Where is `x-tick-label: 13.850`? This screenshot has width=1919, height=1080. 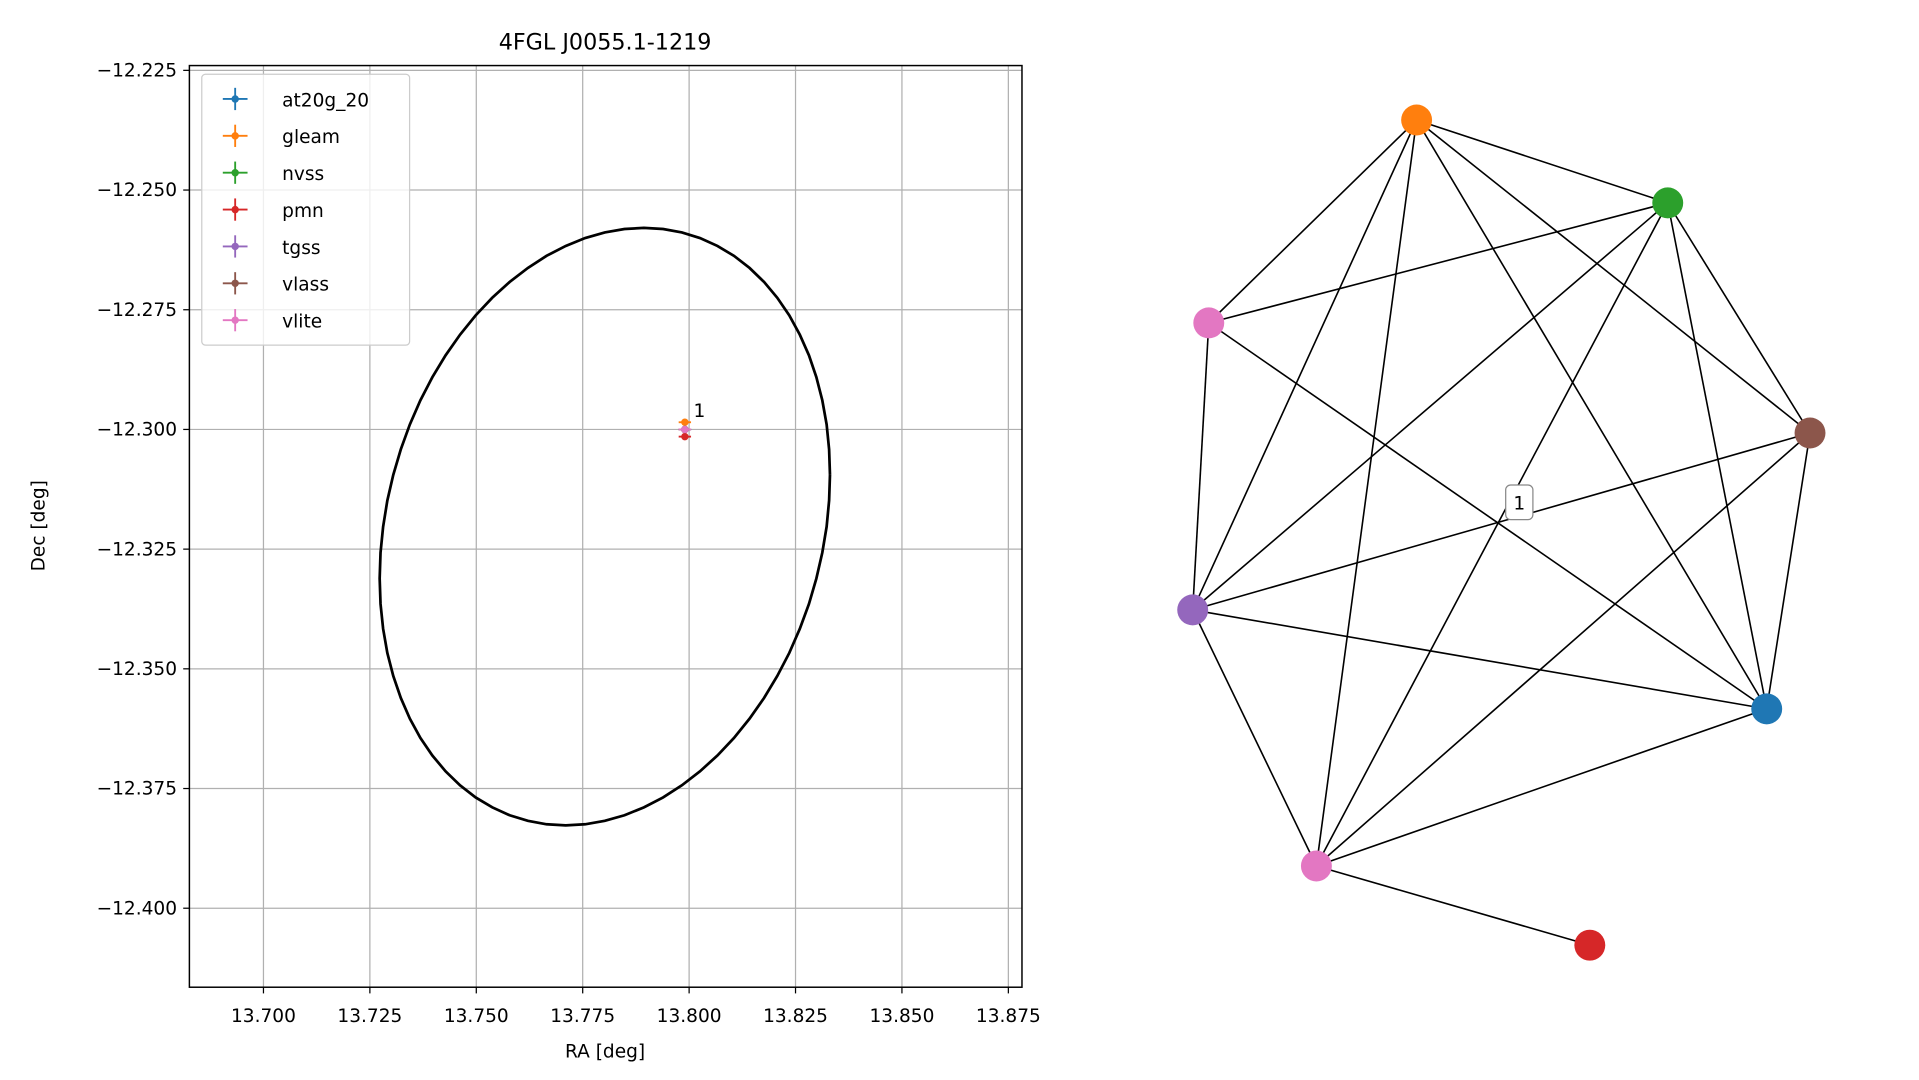 x-tick-label: 13.850 is located at coordinates (901, 1016).